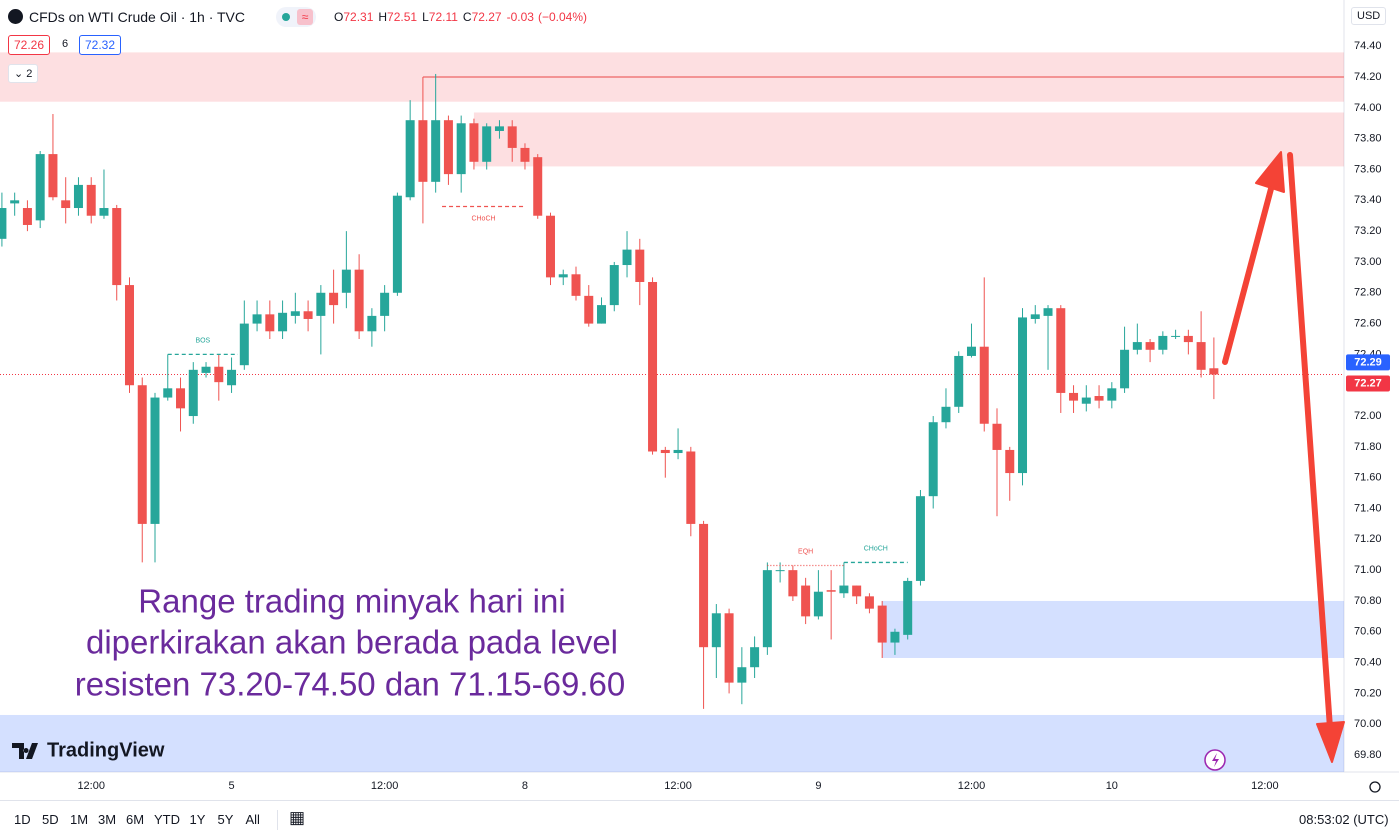  What do you see at coordinates (1369, 16) in the screenshot?
I see `currency: USD` at bounding box center [1369, 16].